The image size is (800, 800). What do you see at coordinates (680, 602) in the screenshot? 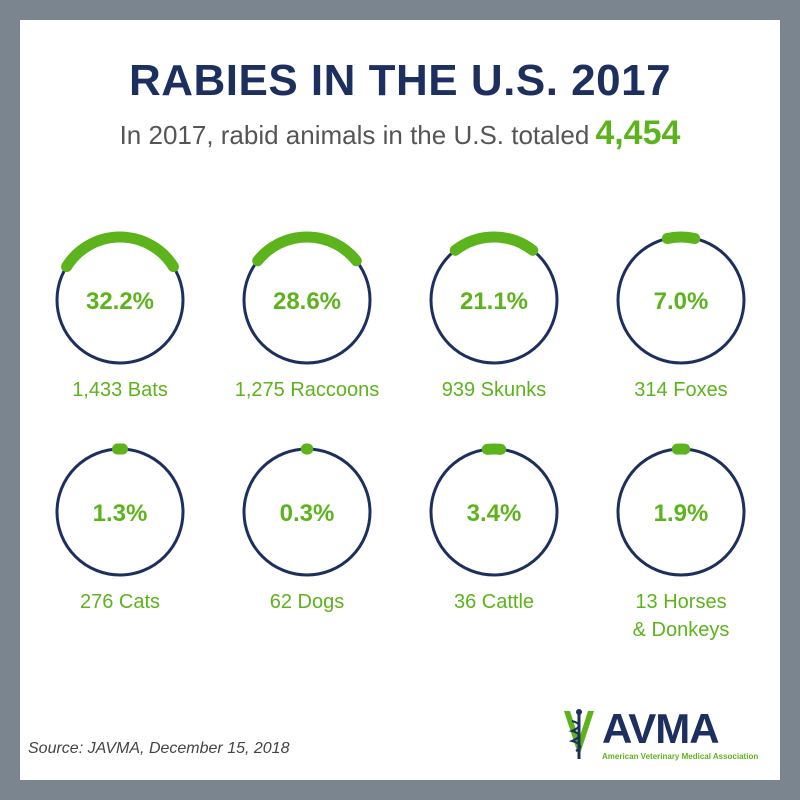
I see `category-label: 13 Horses` at bounding box center [680, 602].